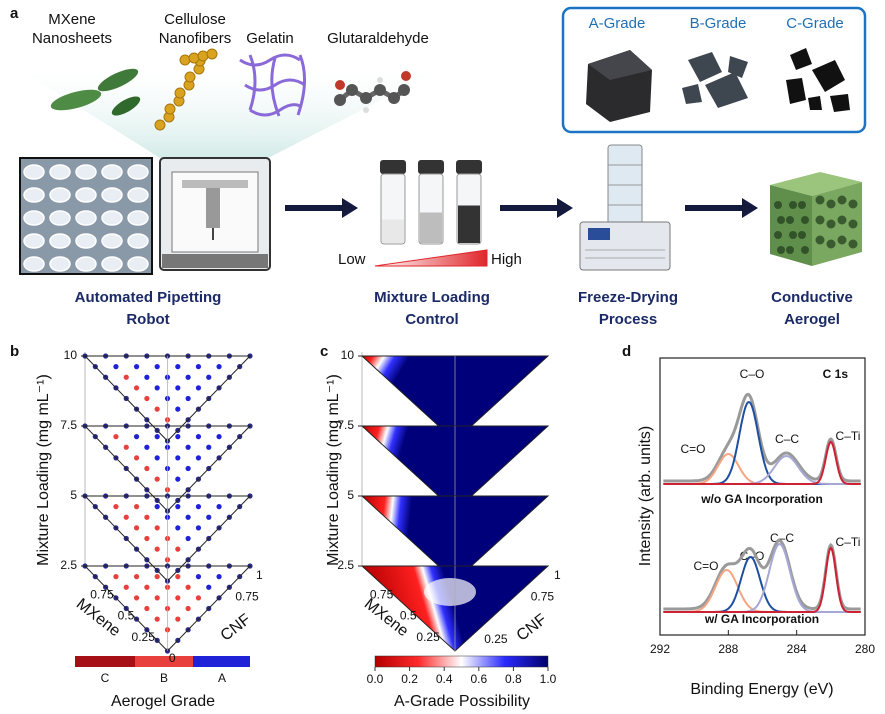 The width and height of the screenshot is (885, 714). Describe the element at coordinates (378, 38) in the screenshot. I see `material-label: Glutaraldehyde` at that location.